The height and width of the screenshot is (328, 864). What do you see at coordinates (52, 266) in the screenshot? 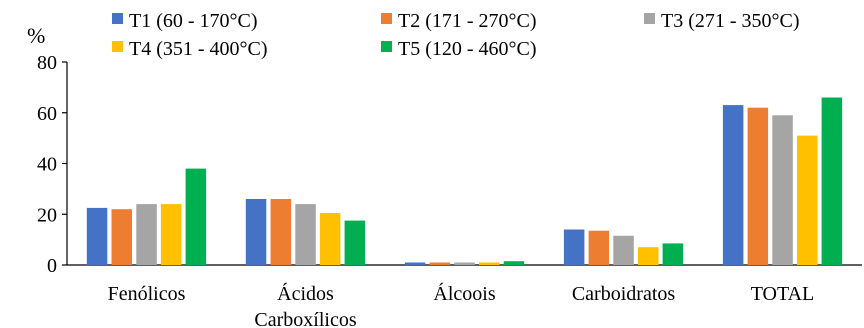
I see `y-tick-label: 0` at bounding box center [52, 266].